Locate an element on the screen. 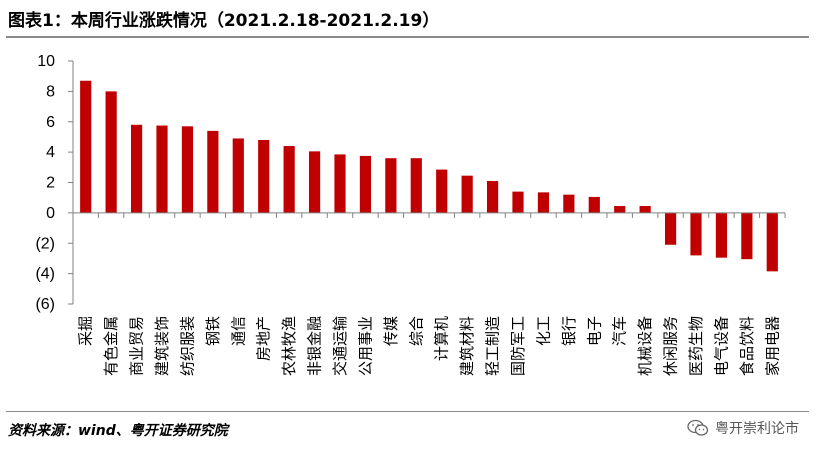 This screenshot has width=823, height=461. y-tick-label: 0 is located at coordinates (50, 213).